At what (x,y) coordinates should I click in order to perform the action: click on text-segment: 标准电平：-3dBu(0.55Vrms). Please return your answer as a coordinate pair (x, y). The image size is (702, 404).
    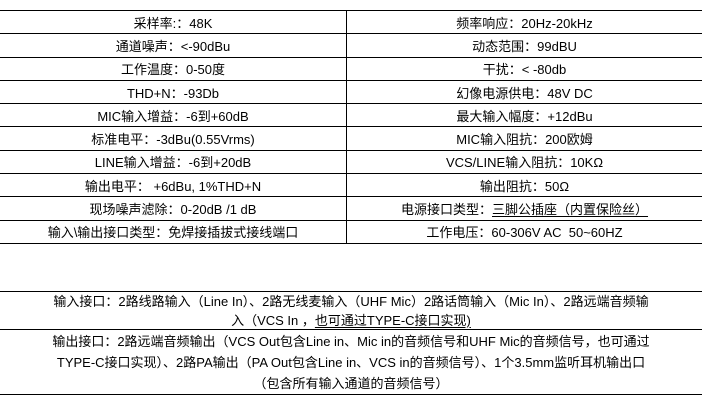
    Looking at the image, I should click on (173, 140).